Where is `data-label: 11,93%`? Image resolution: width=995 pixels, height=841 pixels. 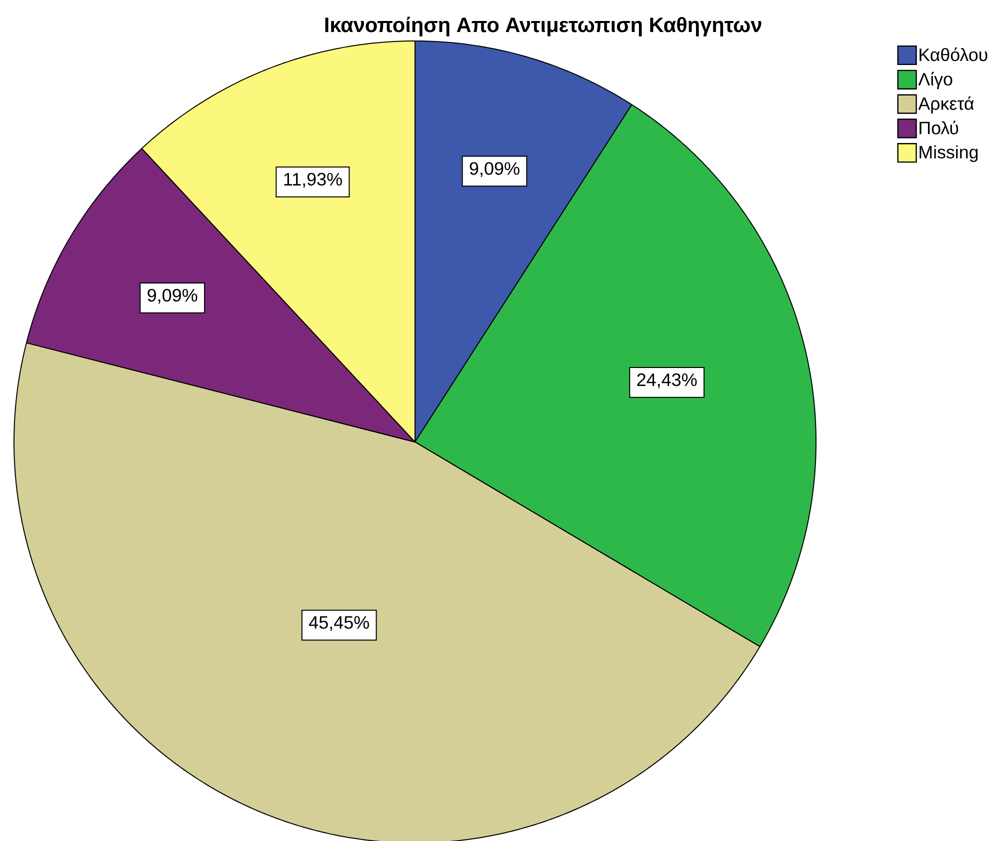 data-label: 11,93% is located at coordinates (313, 180).